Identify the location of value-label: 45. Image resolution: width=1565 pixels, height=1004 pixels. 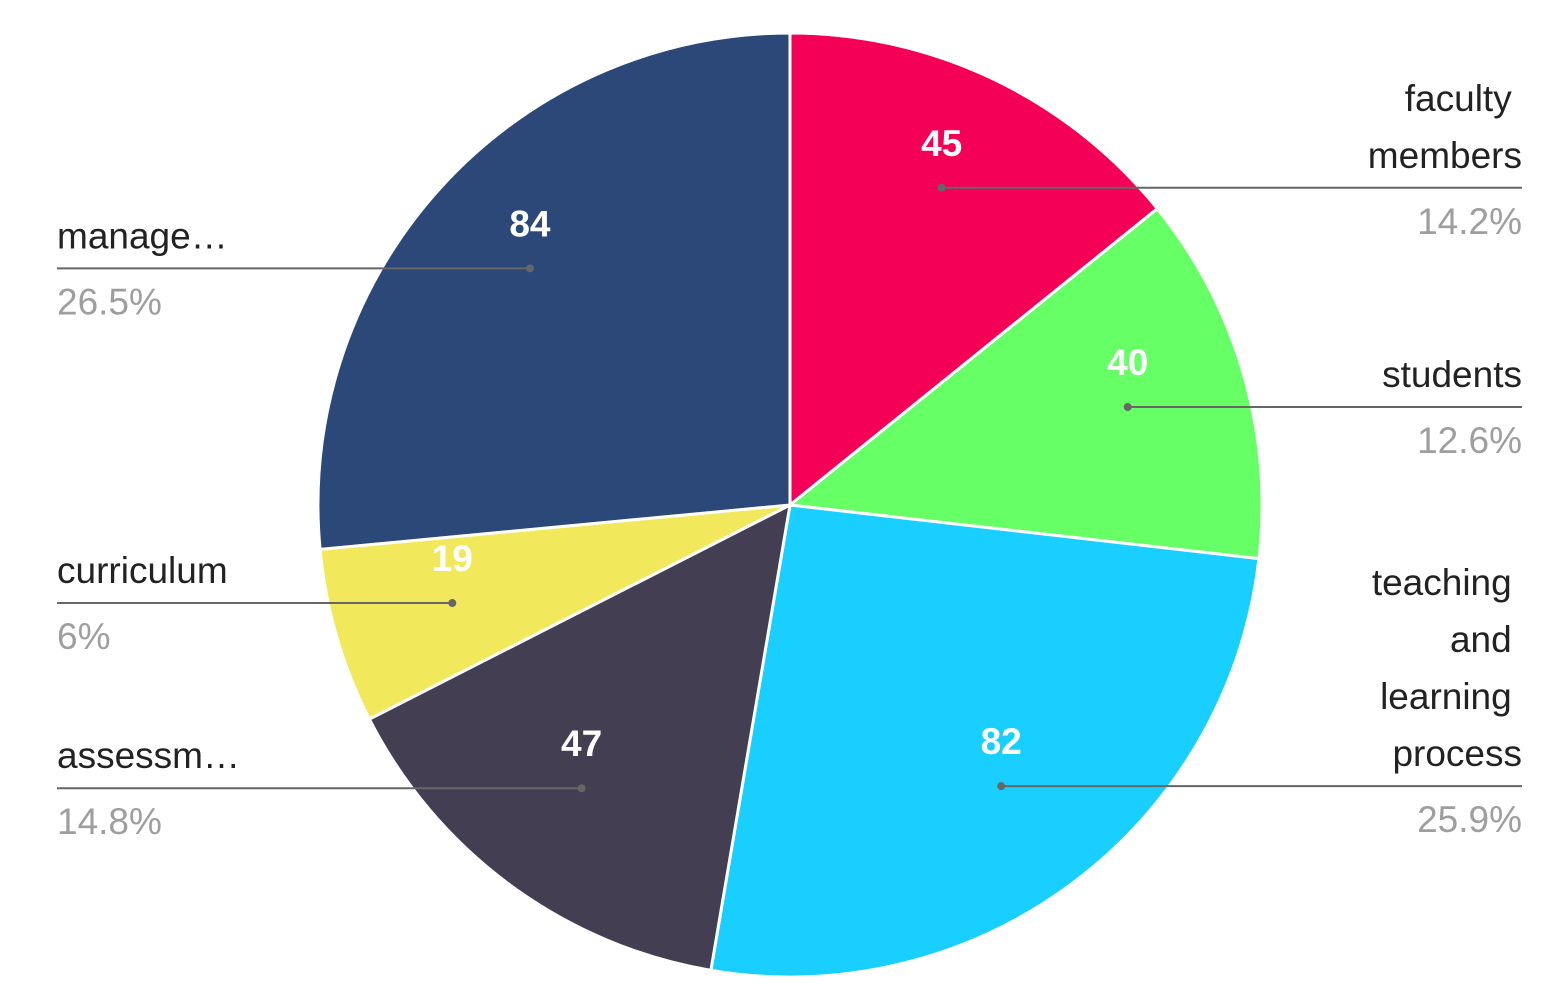
(941, 143).